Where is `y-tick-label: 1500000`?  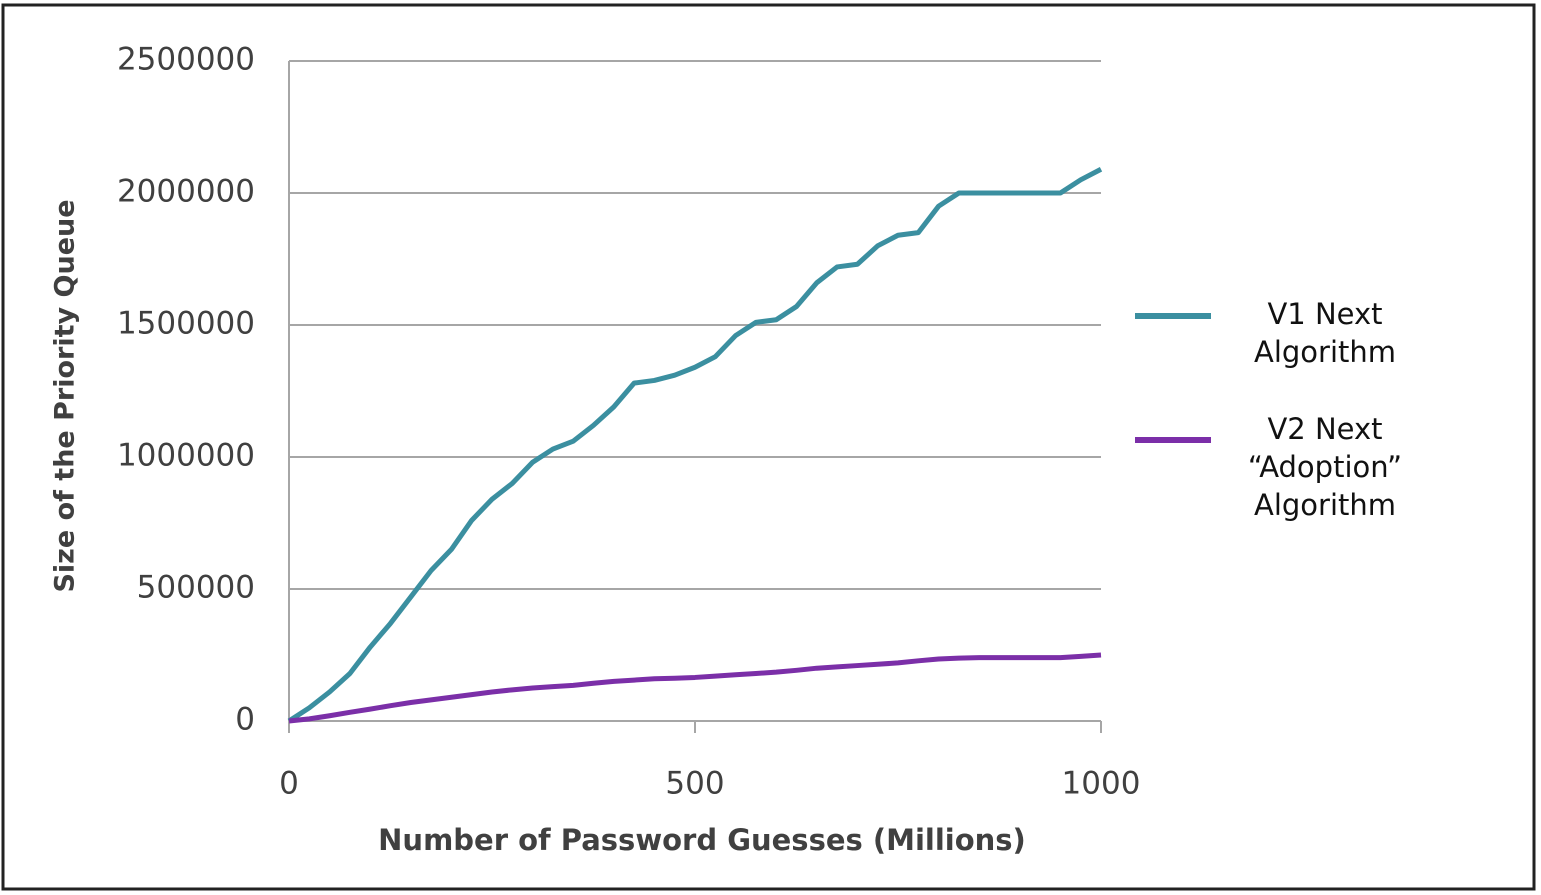 y-tick-label: 1500000 is located at coordinates (186, 324).